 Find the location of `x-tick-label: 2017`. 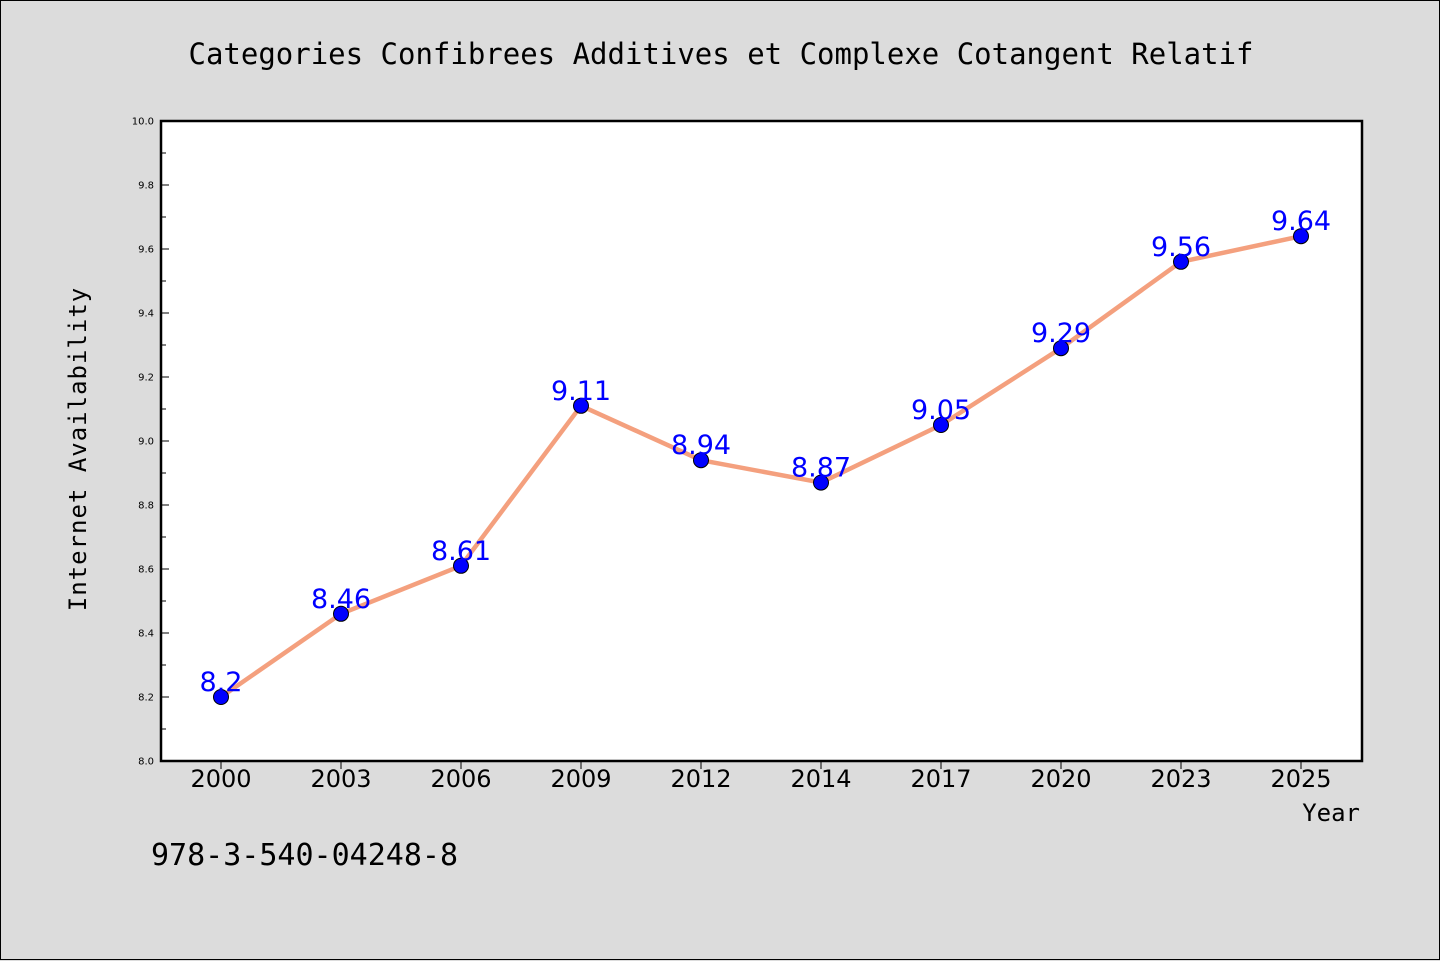

x-tick-label: 2017 is located at coordinates (940, 779).